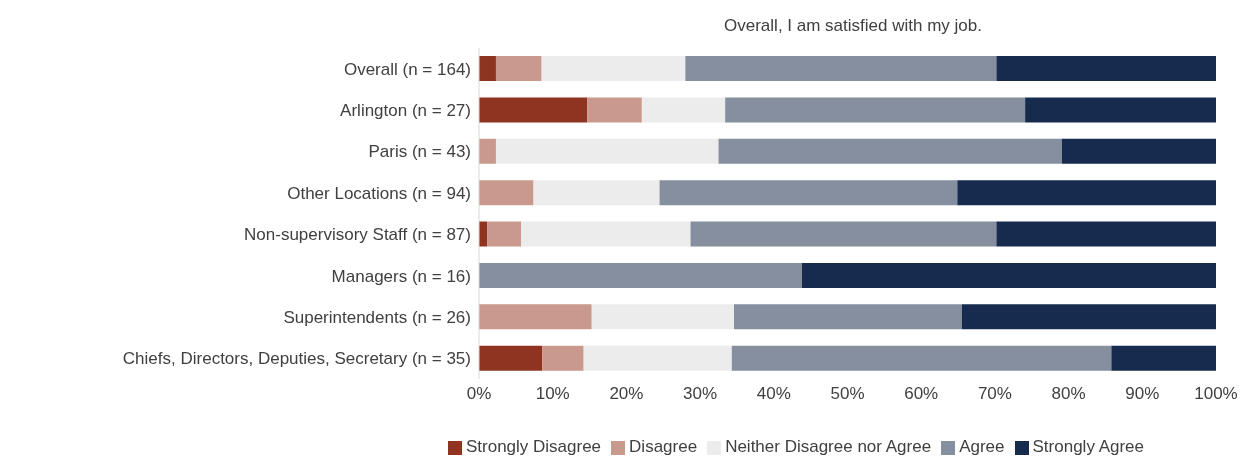 The height and width of the screenshot is (467, 1252). Describe the element at coordinates (994, 394) in the screenshot. I see `x-tick-label: 70%` at that location.